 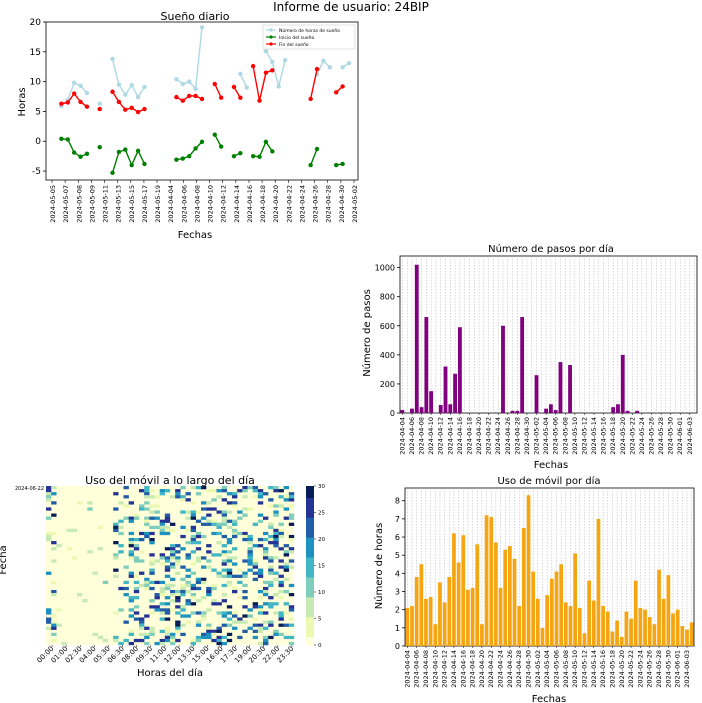 I want to click on steps-xtick-label: 2024-04-28, so click(x=517, y=436).